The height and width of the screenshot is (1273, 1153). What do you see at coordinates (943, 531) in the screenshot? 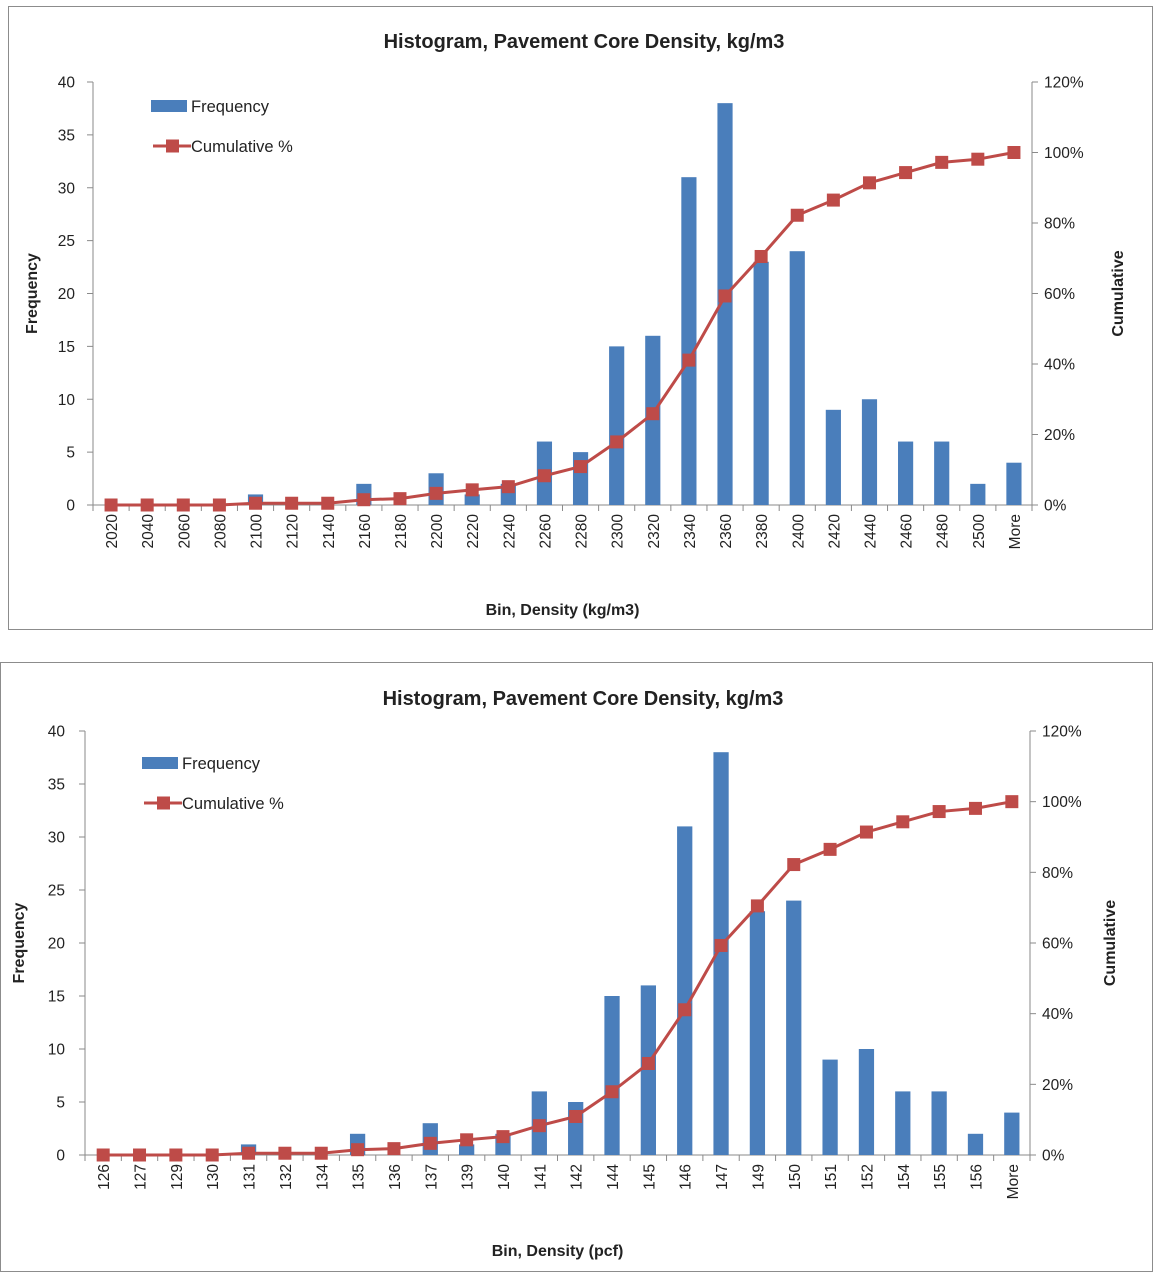
I see `x-tick-label: 2480` at bounding box center [943, 531].